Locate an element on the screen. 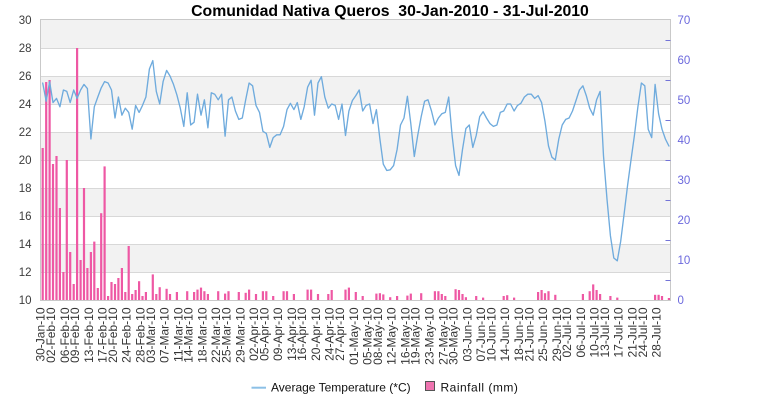 The image size is (770, 400). svg-text: 12-May-10 is located at coordinates (392, 336).